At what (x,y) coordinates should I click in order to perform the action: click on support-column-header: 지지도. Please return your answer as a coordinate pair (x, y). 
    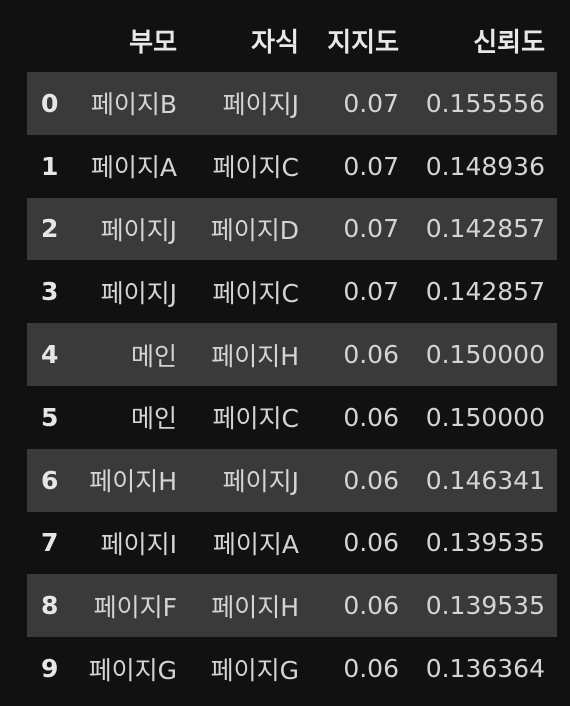
    Looking at the image, I should click on (363, 42).